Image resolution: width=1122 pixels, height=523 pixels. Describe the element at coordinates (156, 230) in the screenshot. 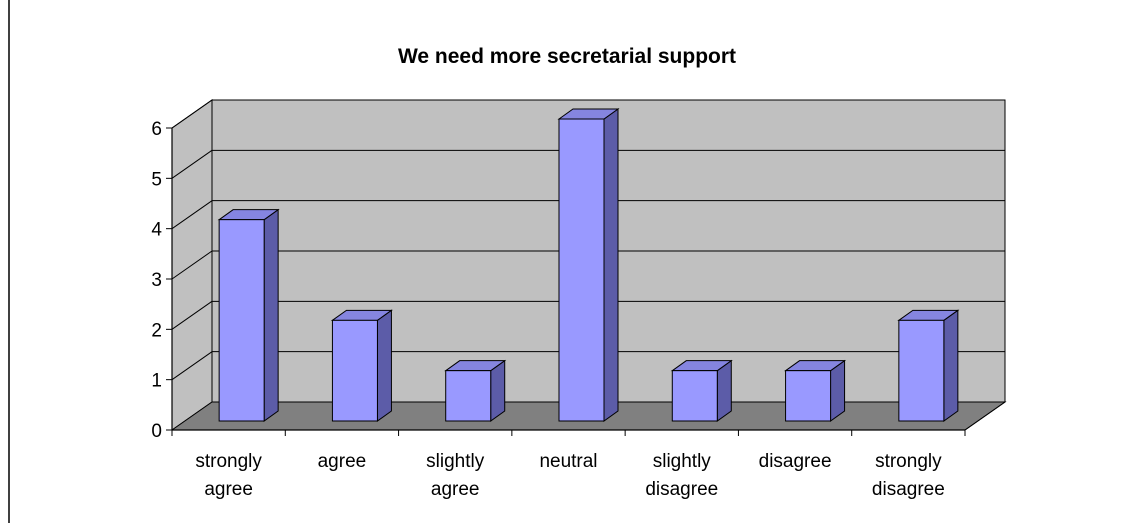

I see `y-tick-label: 4` at that location.